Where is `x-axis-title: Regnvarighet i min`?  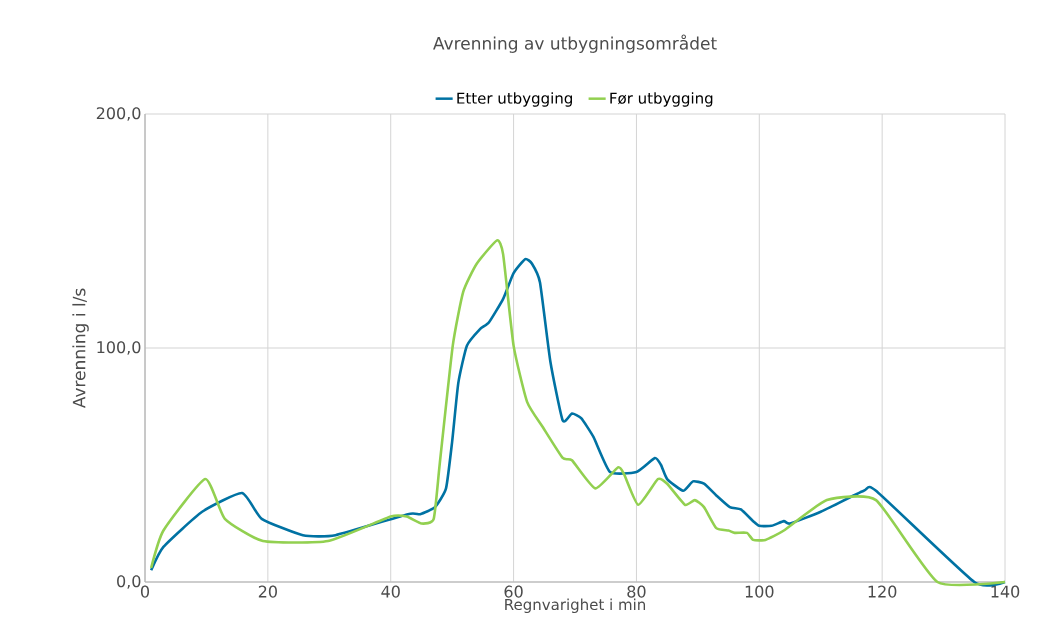 x-axis-title: Regnvarighet i min is located at coordinates (575, 606).